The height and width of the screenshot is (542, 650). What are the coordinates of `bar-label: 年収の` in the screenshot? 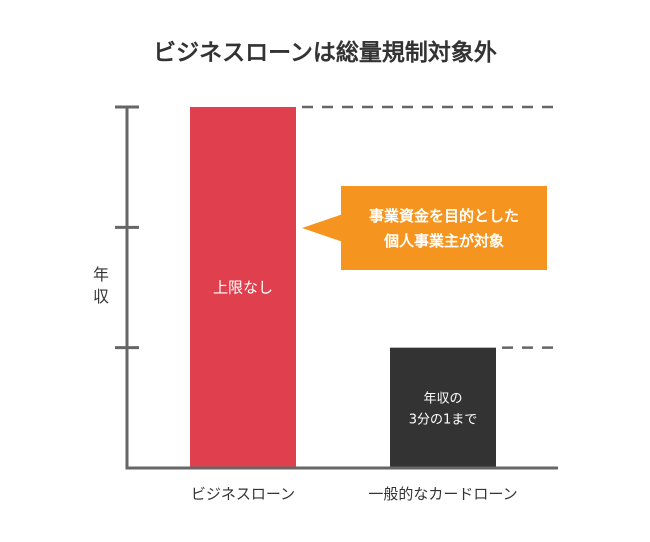 It's located at (442, 398).